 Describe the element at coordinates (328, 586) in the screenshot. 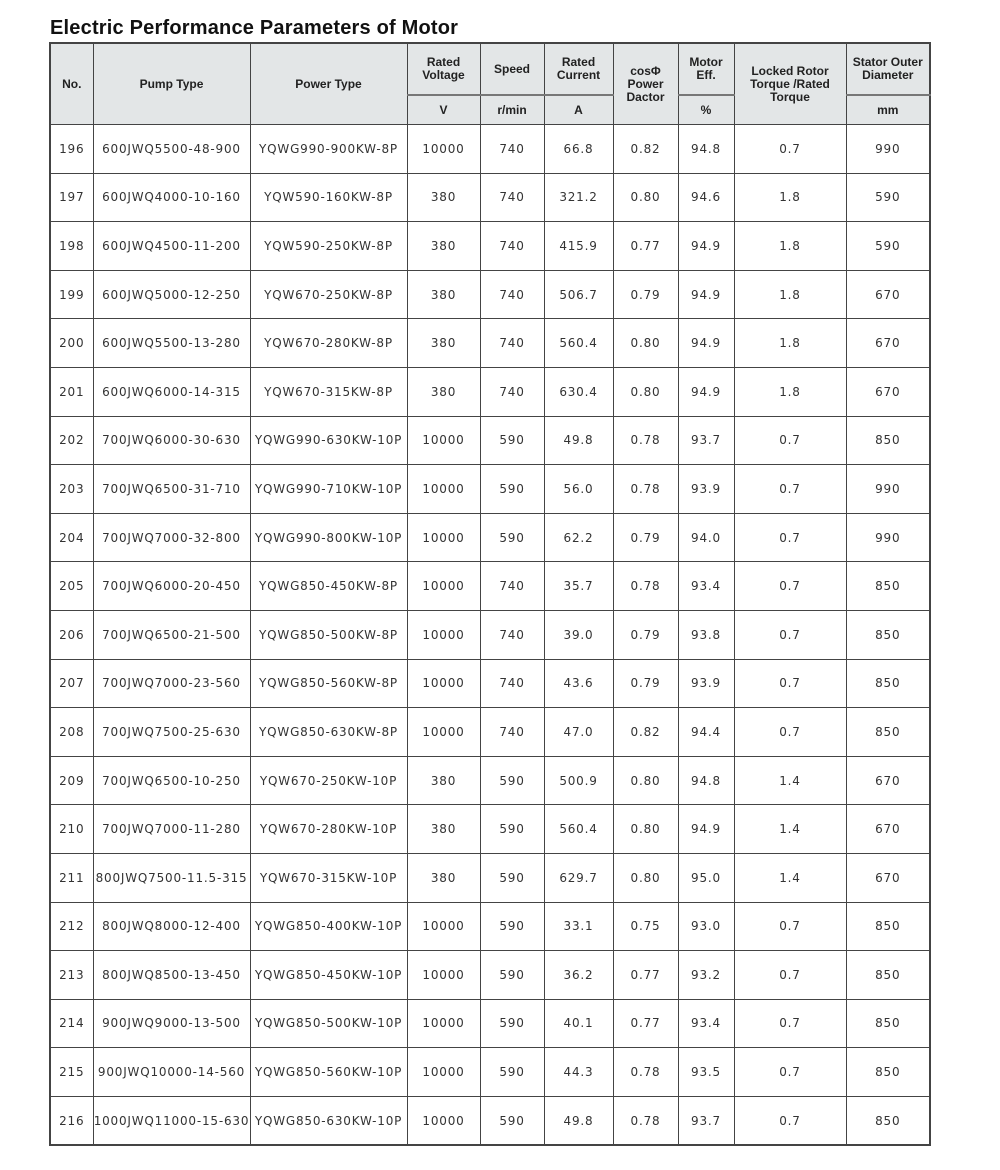

I see `cell-power-type: YQWG850-450KW-8P` at that location.